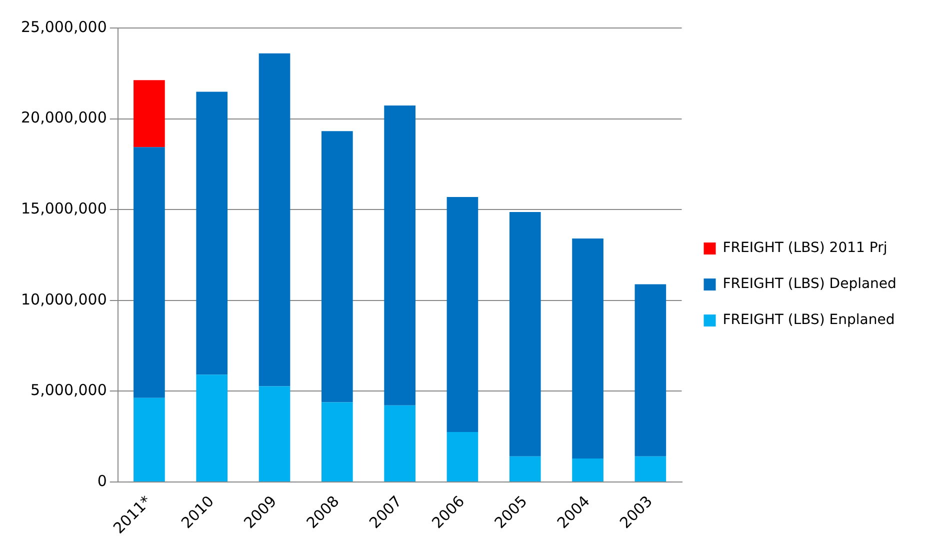  What do you see at coordinates (63, 27) in the screenshot?
I see `y-tick-label: 25,000,000` at bounding box center [63, 27].